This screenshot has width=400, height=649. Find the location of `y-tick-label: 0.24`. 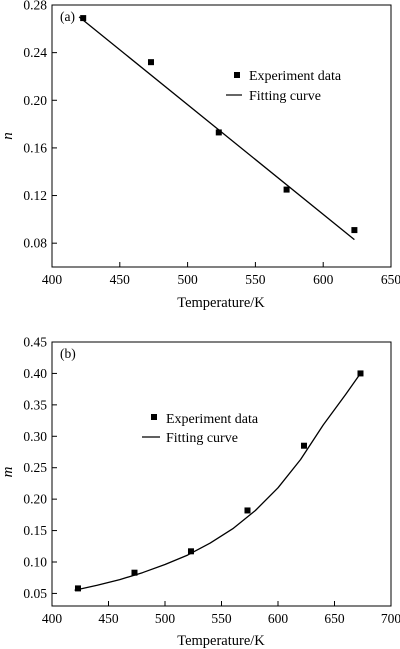

y-tick-label: 0.24 is located at coordinates (35, 52).